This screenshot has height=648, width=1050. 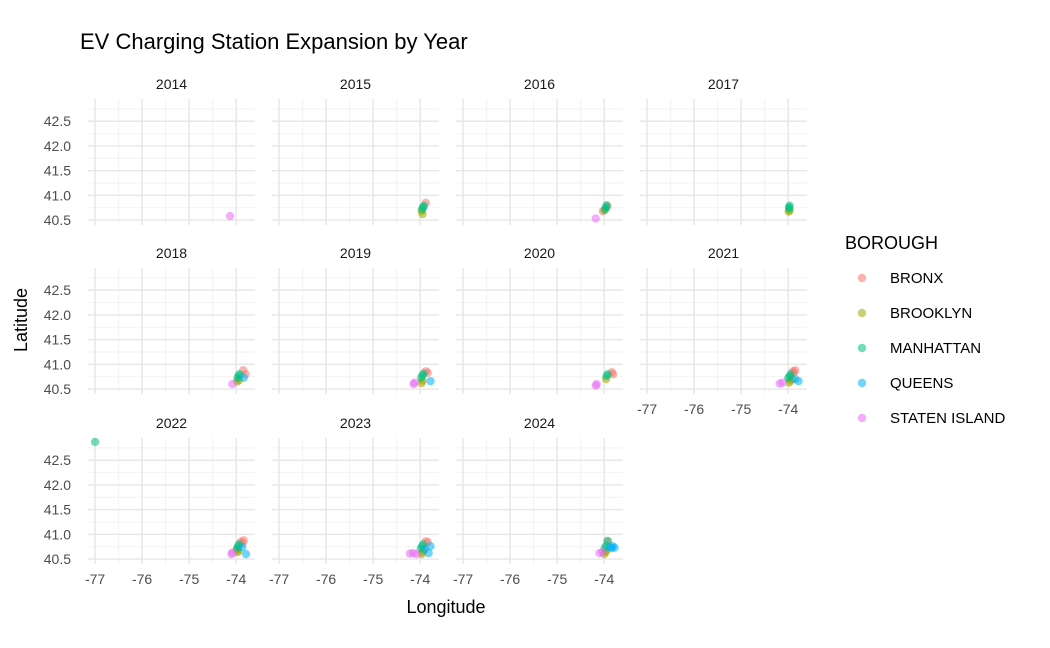 I want to click on y-axis-title: Latitude, so click(x=21, y=320).